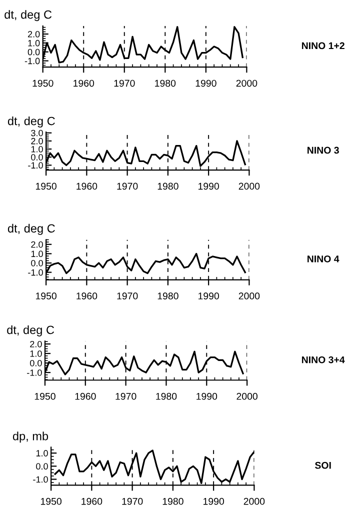 This screenshot has height=520, width=357. I want to click on text: NINO 1+2, so click(323, 46).